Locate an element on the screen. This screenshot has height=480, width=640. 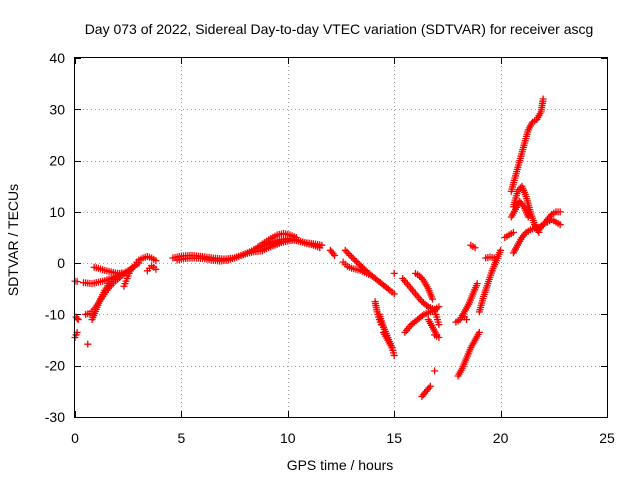
x-tick-label: 10 is located at coordinates (288, 438).